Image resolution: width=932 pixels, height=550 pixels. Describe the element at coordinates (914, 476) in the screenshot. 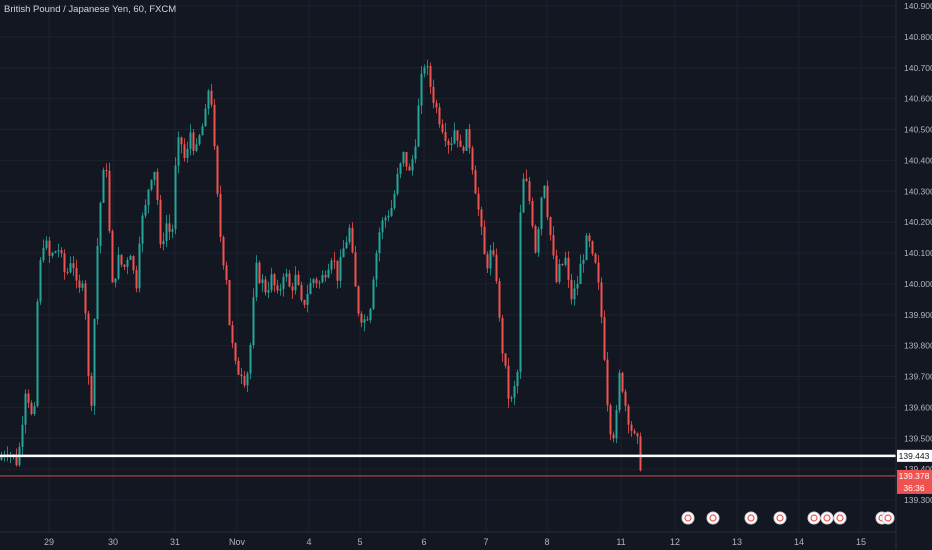

I see `last-price-label: 139.378` at that location.